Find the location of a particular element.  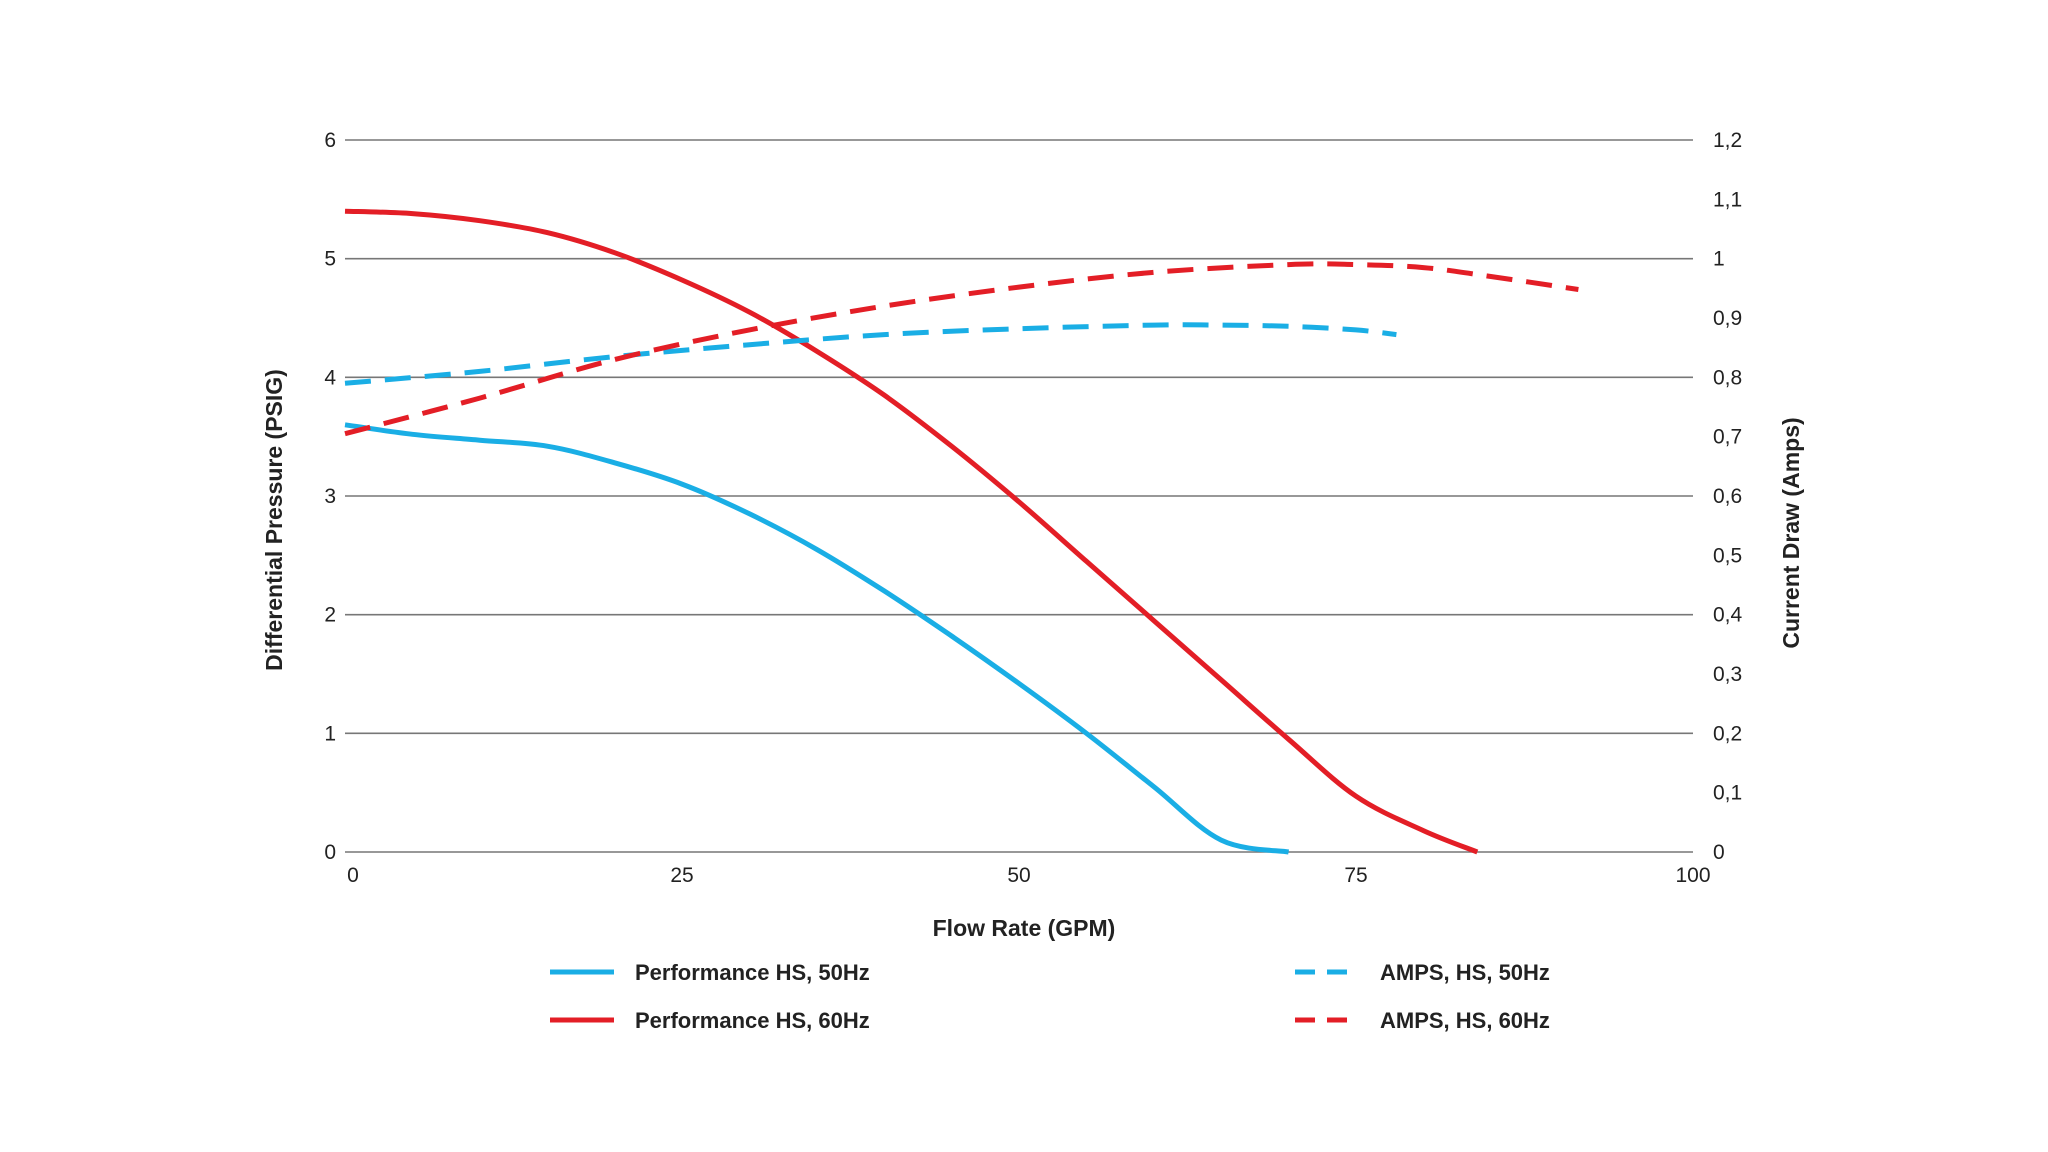

legend-label: AMPS, HS, 60Hz is located at coordinates (1465, 1020).